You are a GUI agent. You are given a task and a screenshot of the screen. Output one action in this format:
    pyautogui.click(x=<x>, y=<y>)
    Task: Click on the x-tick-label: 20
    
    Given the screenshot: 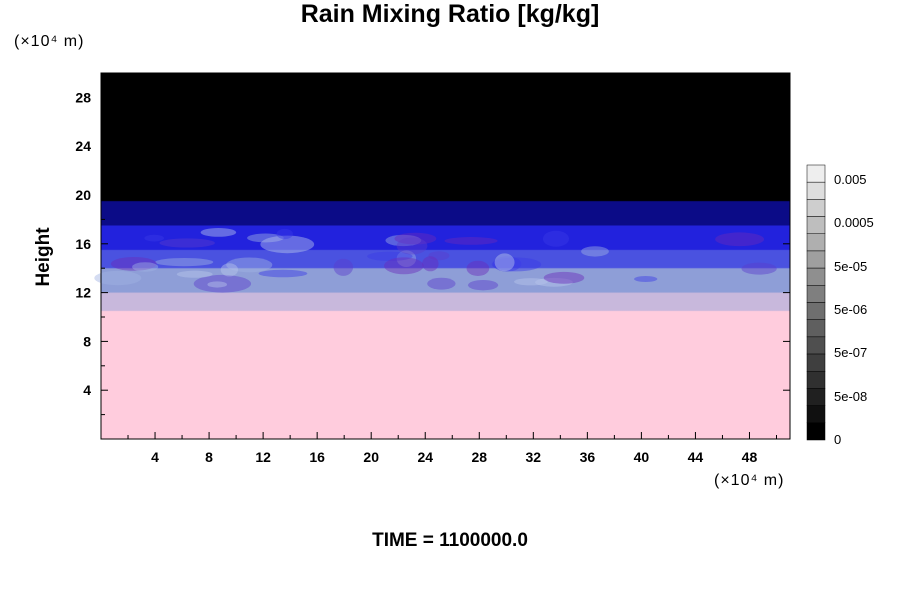 What is the action you would take?
    pyautogui.click(x=371, y=457)
    